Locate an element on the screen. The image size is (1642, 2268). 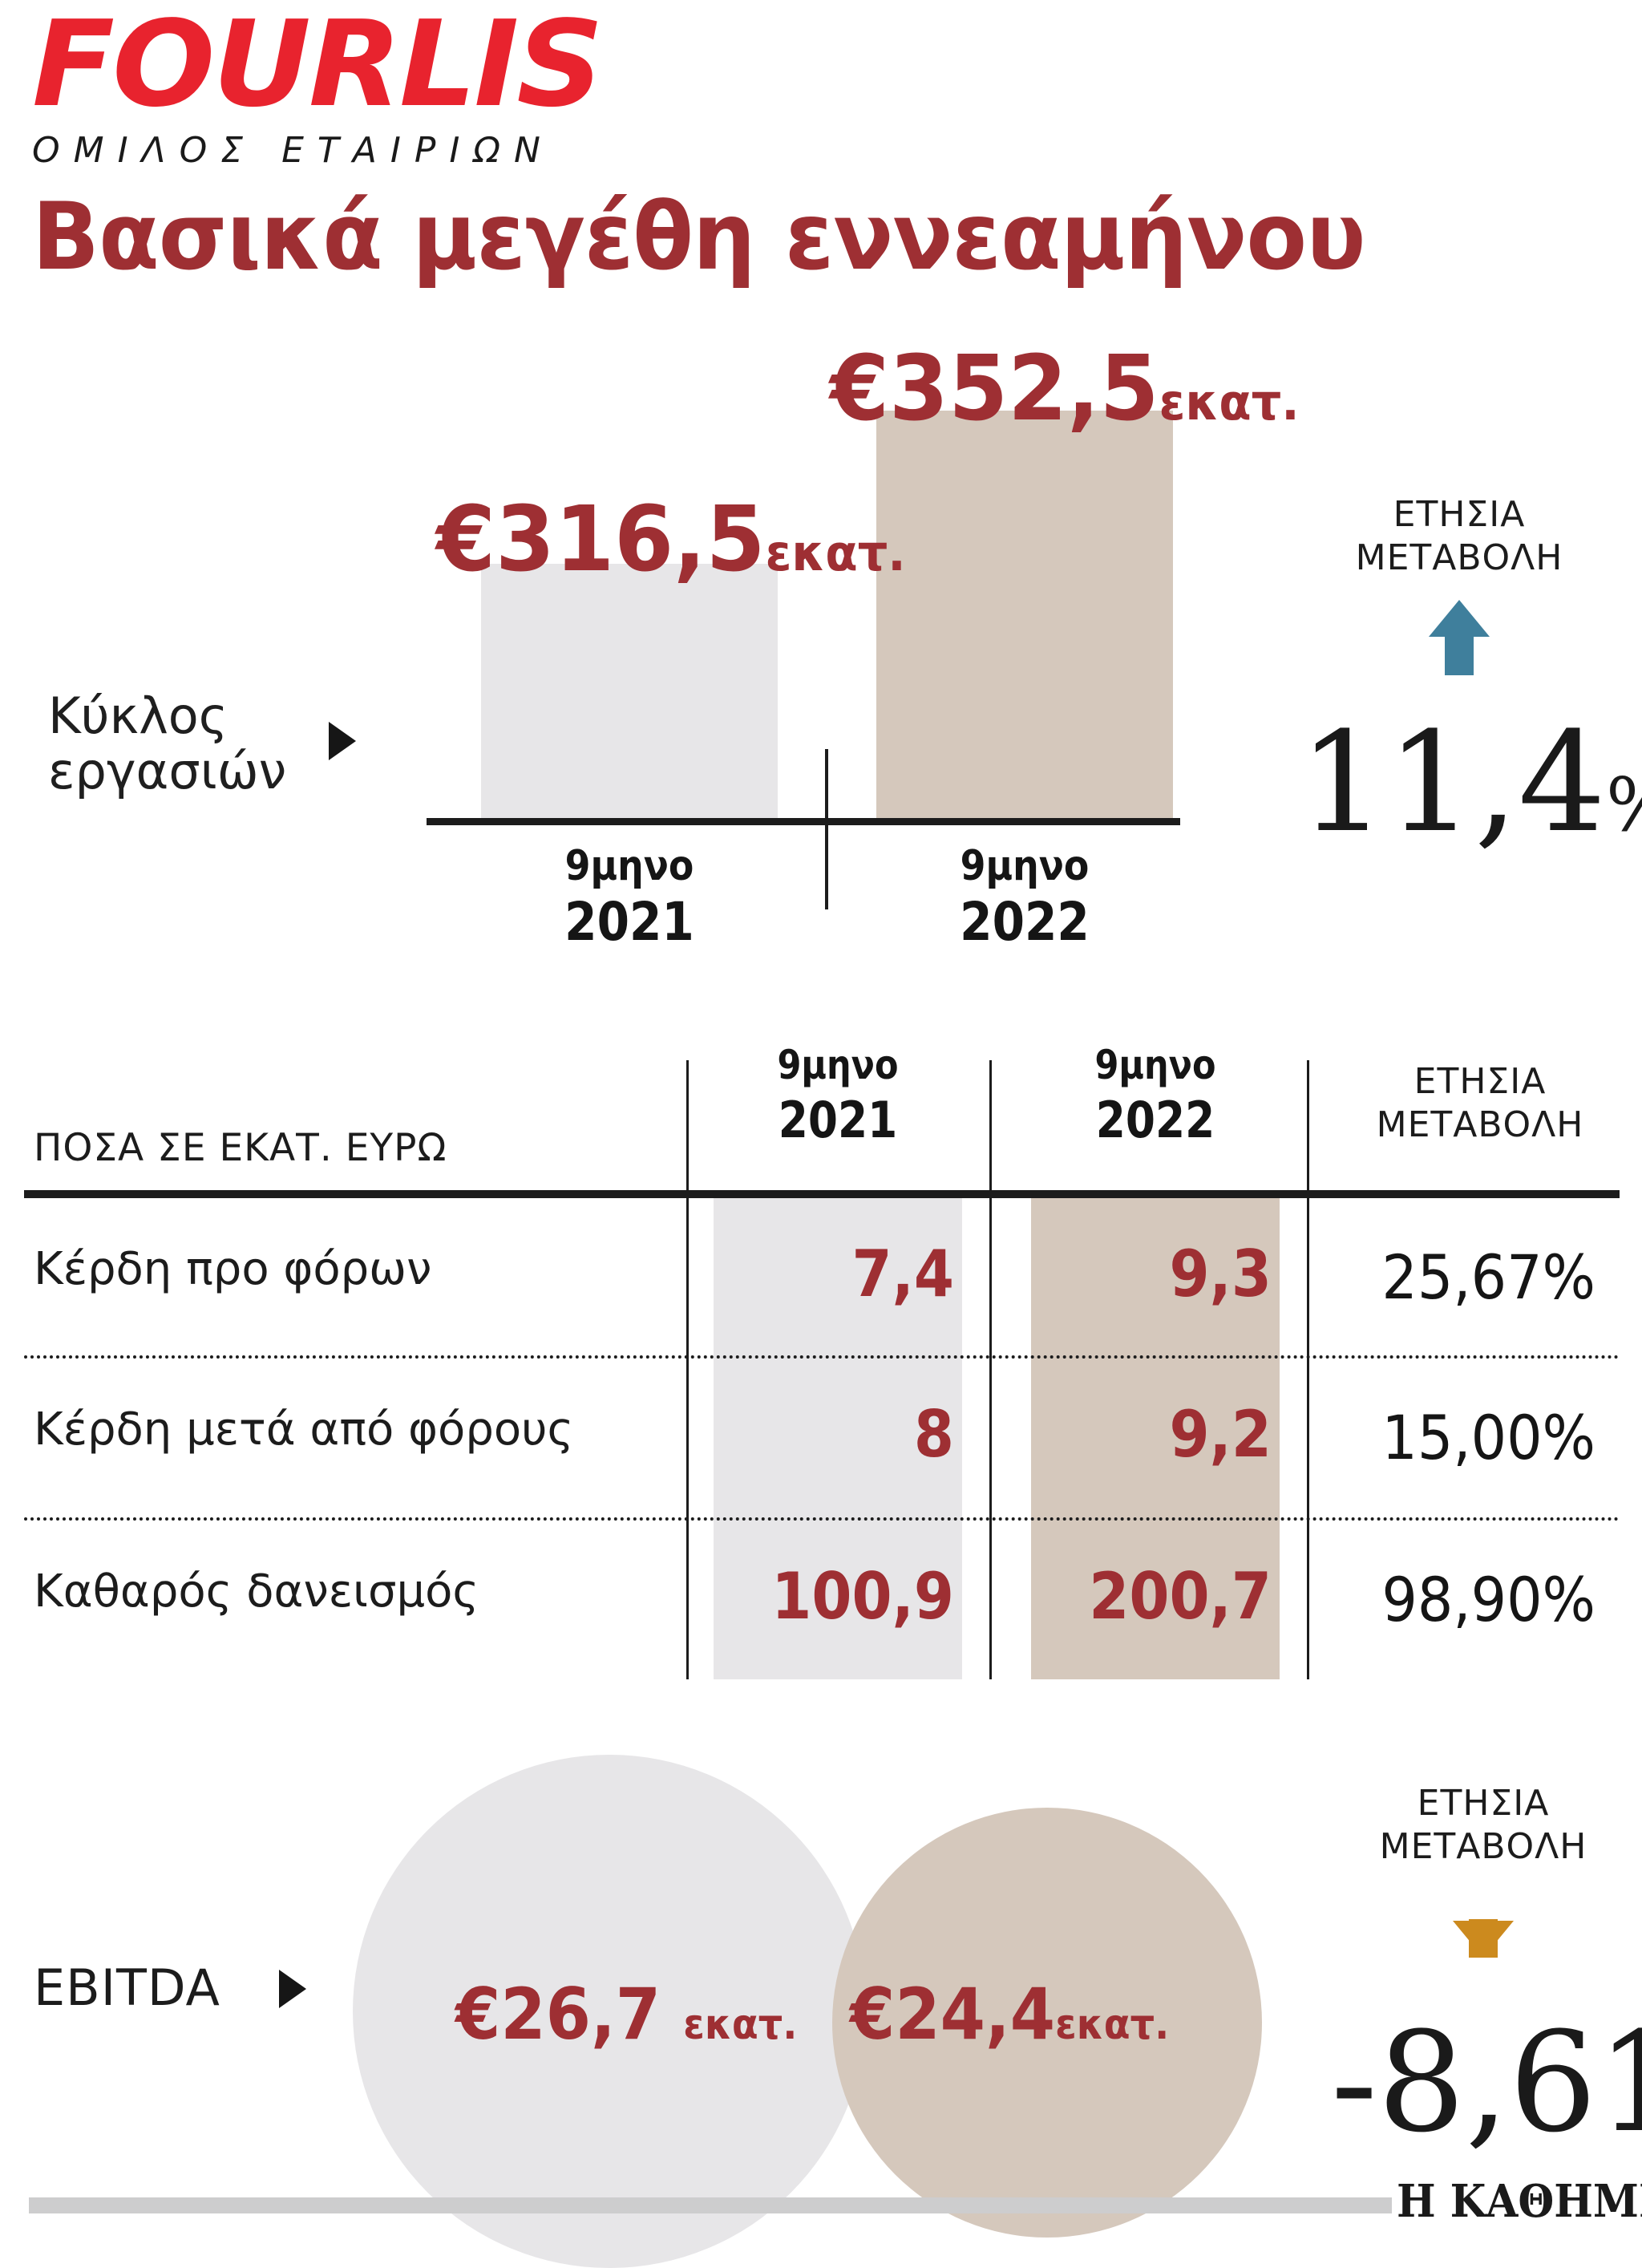
table-row-label: Κέρδη μετά από φόρους is located at coordinates (304, 1430).